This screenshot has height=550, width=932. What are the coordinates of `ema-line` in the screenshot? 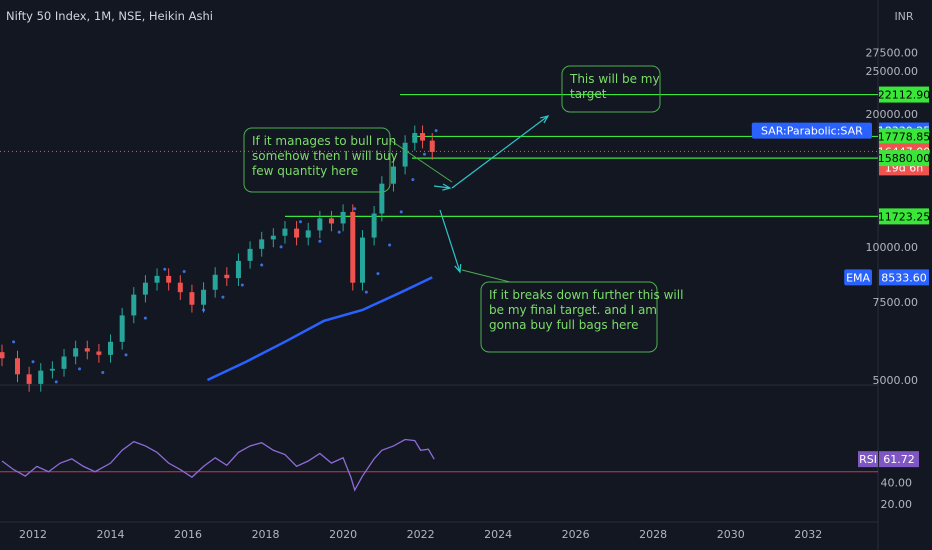 It's located at (319, 329).